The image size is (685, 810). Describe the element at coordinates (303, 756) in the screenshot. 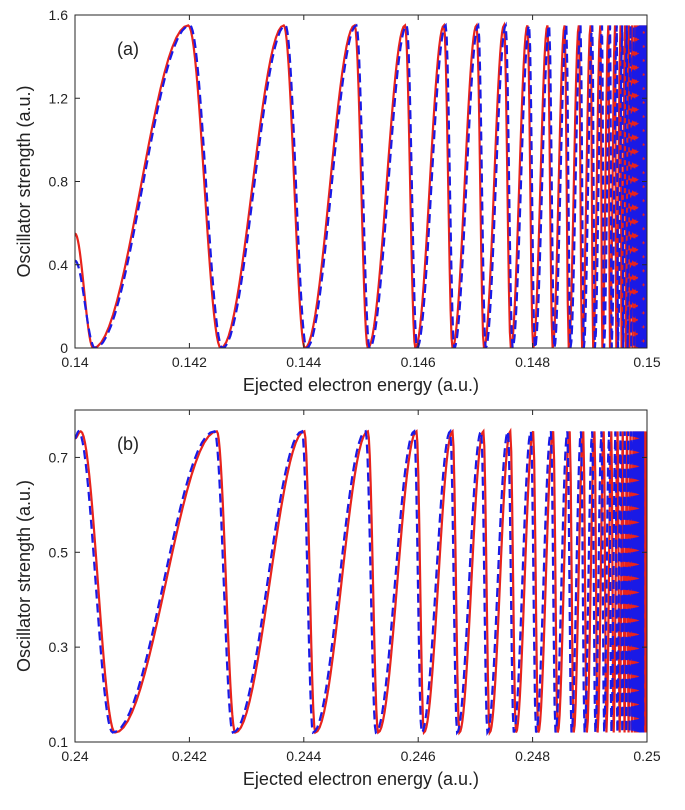

I see `panel-b-x-tick-label: 0.244` at that location.